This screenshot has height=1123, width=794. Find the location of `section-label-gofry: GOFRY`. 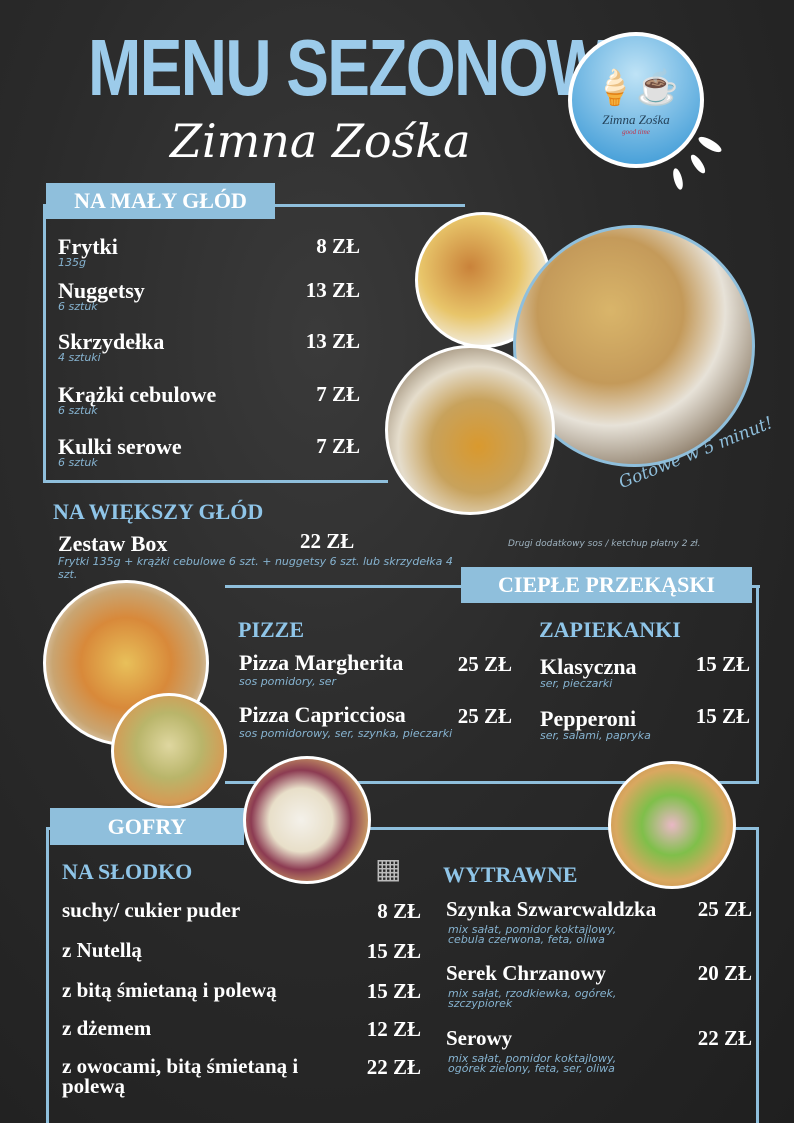

section-label-gofry: GOFRY is located at coordinates (147, 826).